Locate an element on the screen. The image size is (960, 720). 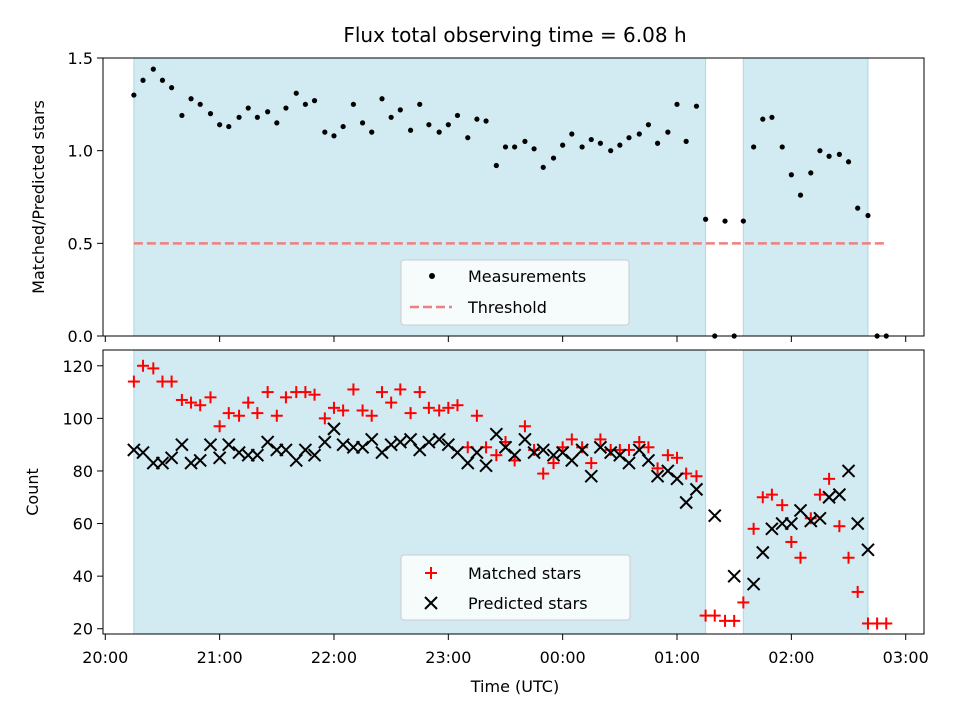
x-tick-label: 22:00 is located at coordinates (334, 657).